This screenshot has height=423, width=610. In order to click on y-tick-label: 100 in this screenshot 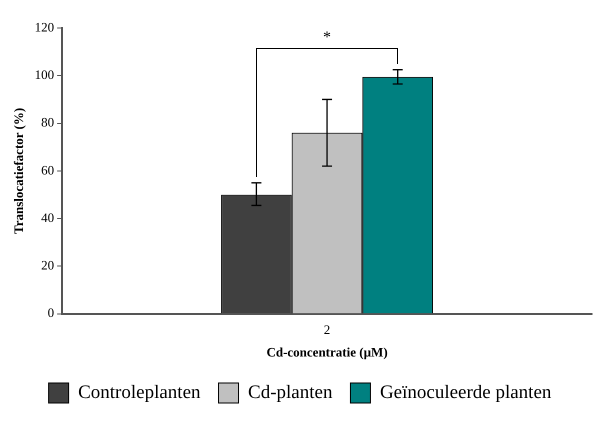, I will do `click(44, 74)`.